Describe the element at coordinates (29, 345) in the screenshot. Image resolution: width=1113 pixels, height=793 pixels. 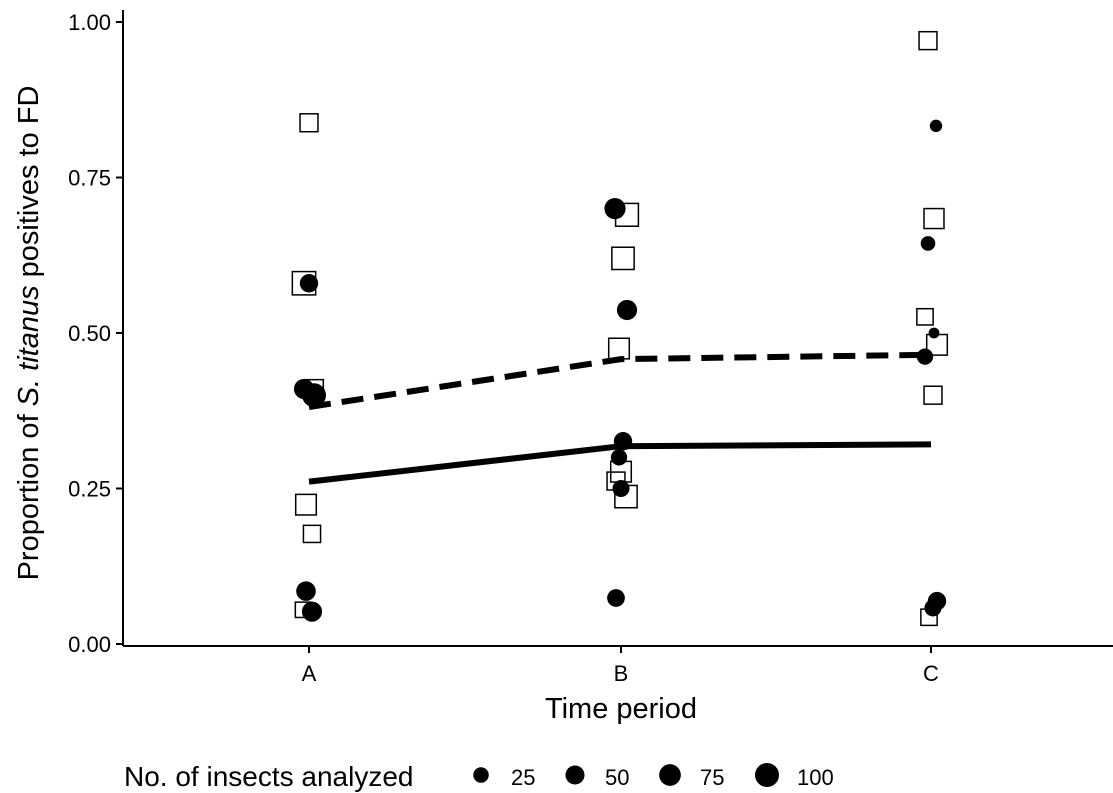
I see `y-axis-title-species: S. titanus` at that location.